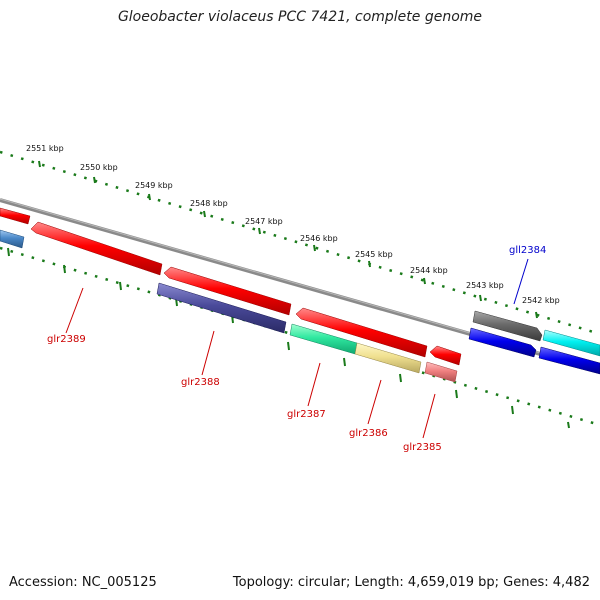  Describe the element at coordinates (12, 239) in the screenshot. I see `feature-block-steel` at that location.